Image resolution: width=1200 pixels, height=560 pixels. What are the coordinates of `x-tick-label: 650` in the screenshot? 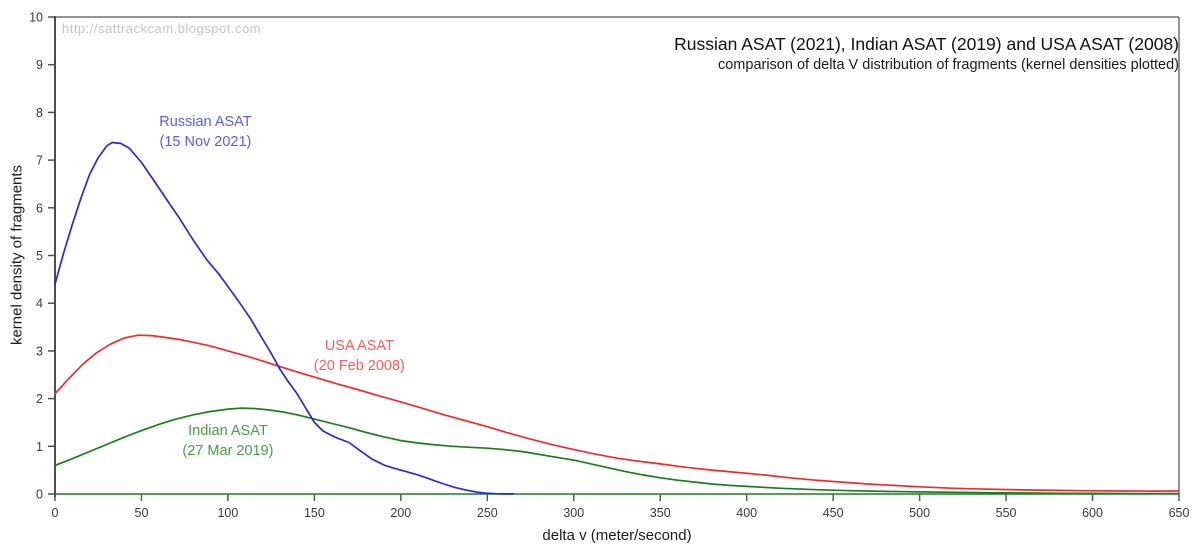 It's located at (1179, 513).